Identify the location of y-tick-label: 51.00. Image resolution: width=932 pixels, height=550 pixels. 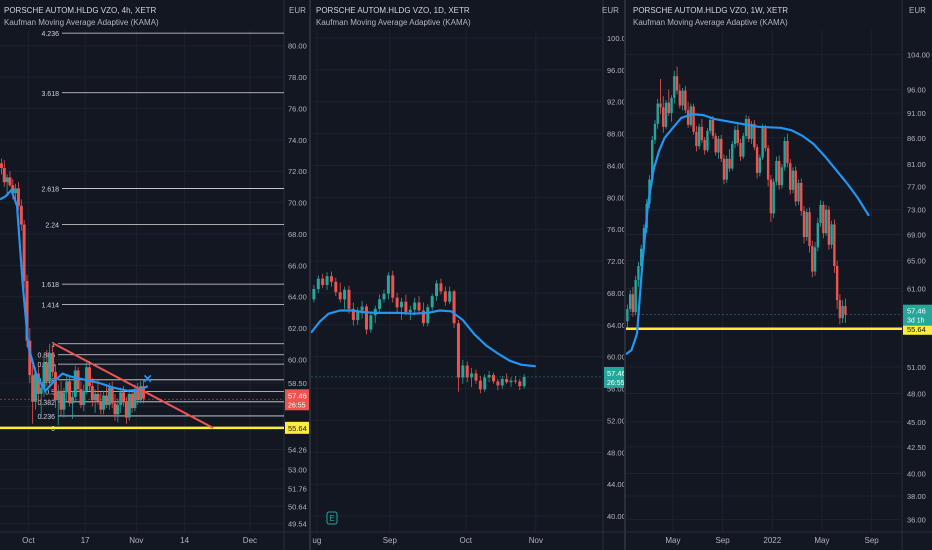
(916, 367).